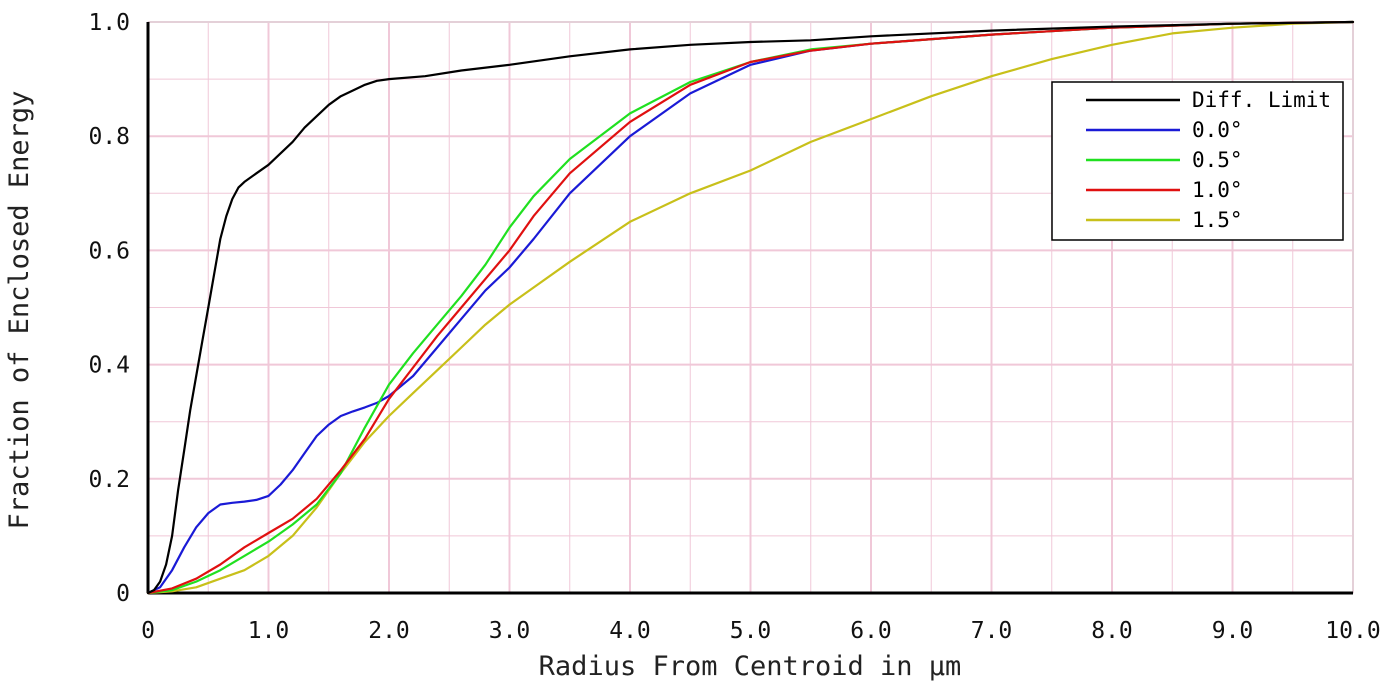  Describe the element at coordinates (750, 666) in the screenshot. I see `x-axis-title: Radius From Centroid in µm` at that location.